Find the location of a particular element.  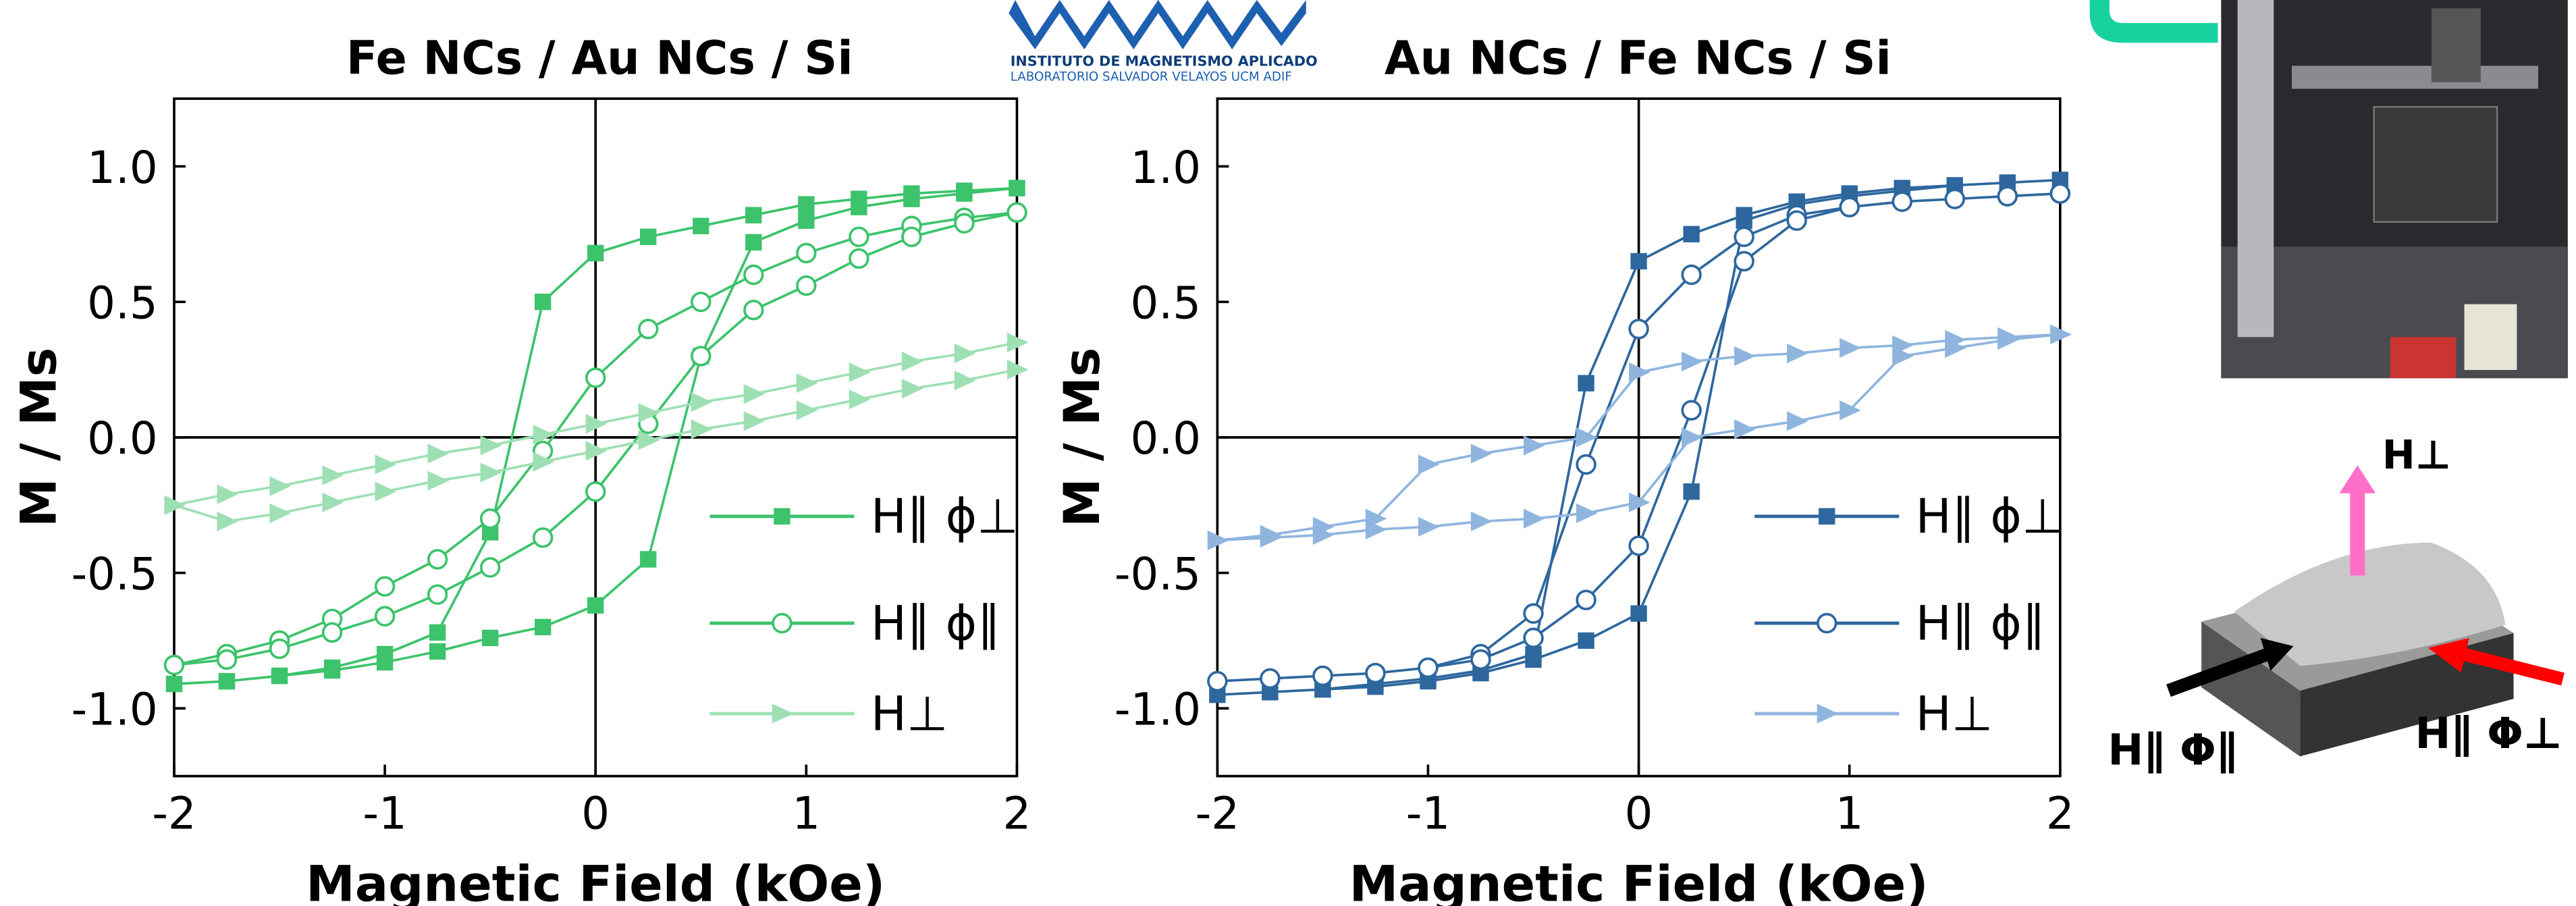

photo-label is located at coordinates (2423, 358).